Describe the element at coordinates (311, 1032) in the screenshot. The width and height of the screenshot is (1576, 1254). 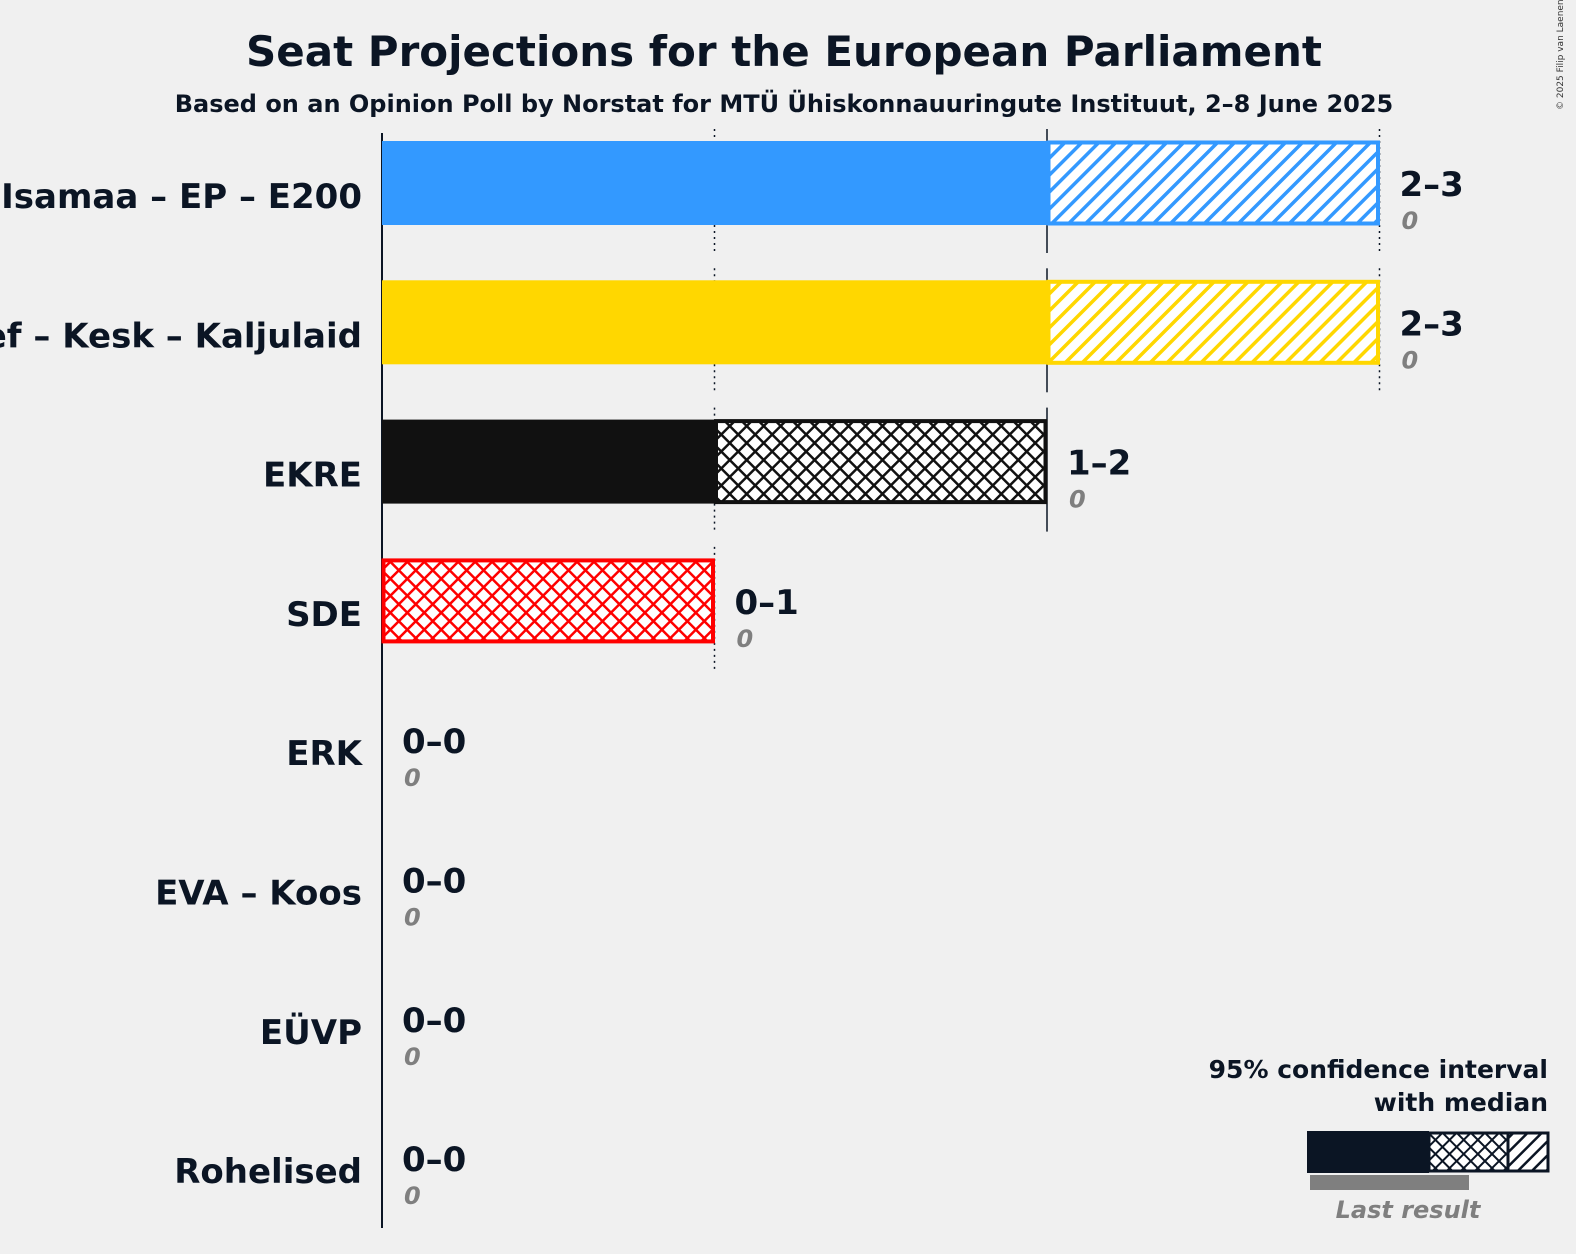
I see `category-label: EÜVP` at that location.